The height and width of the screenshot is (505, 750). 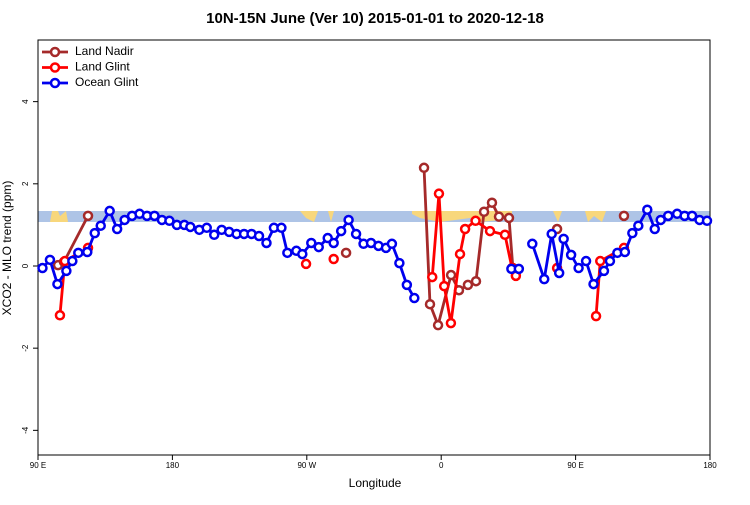 What do you see at coordinates (375, 483) in the screenshot?
I see `x-axis-label: Longitude` at bounding box center [375, 483].